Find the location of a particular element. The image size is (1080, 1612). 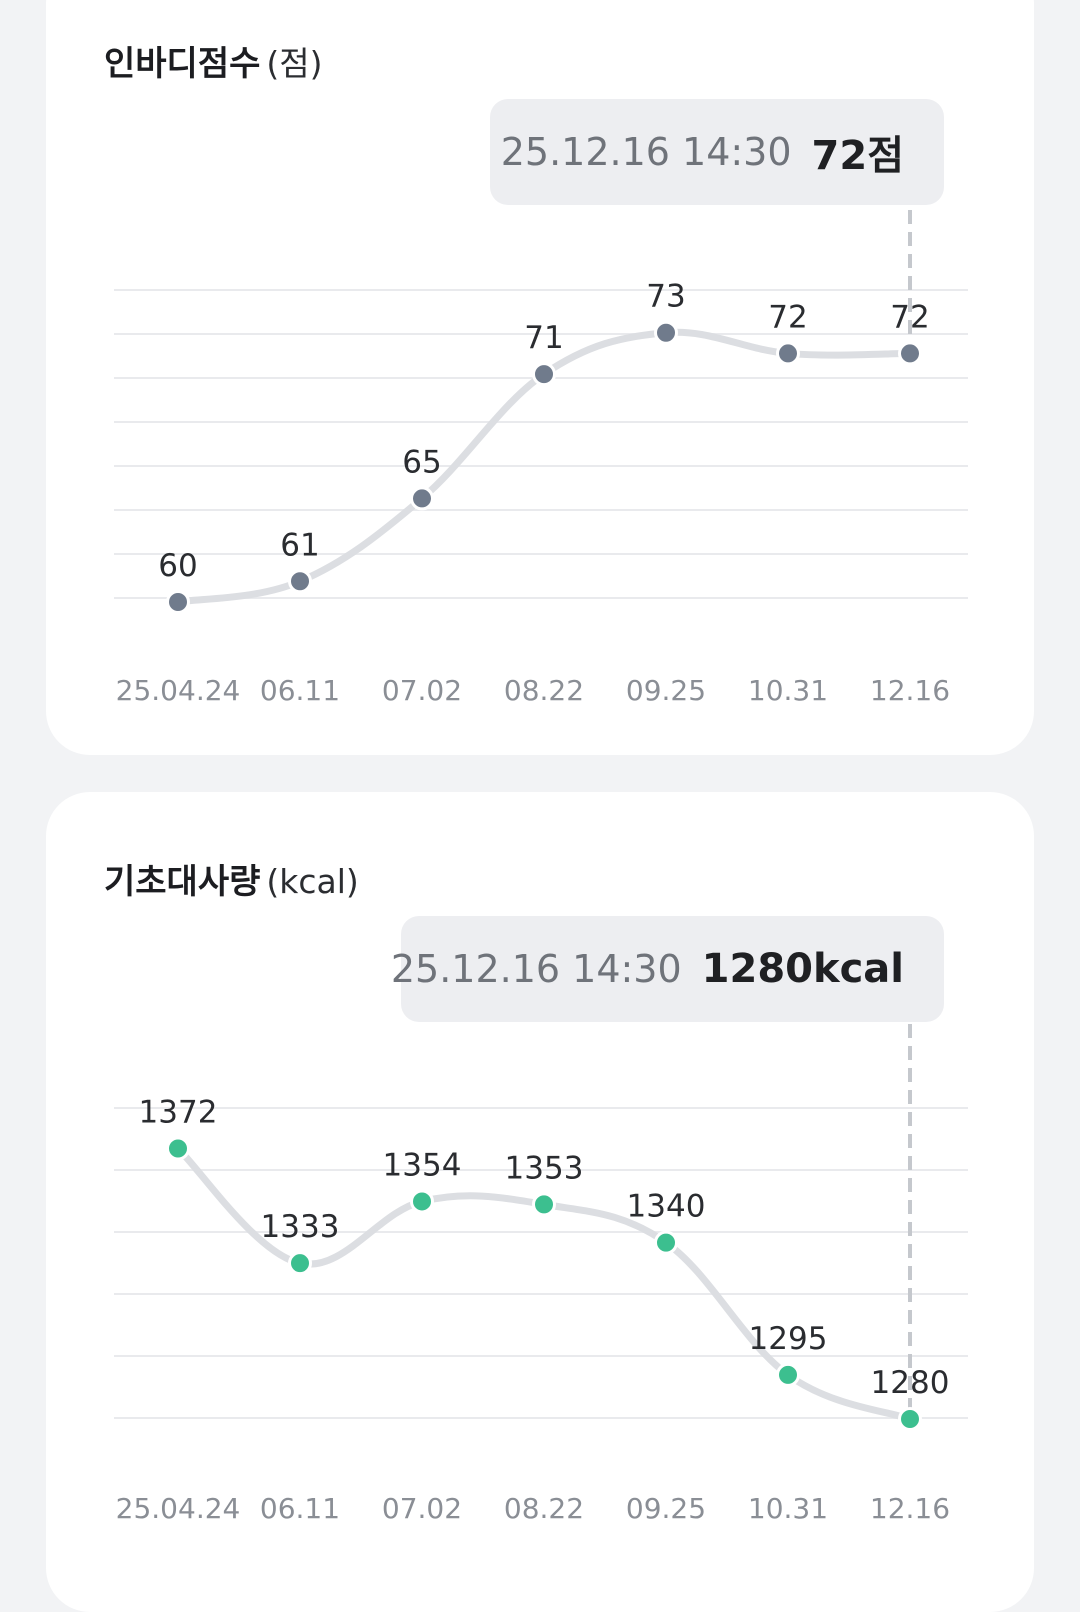

card-title: 인바디점수 (점) is located at coordinates (213, 60).